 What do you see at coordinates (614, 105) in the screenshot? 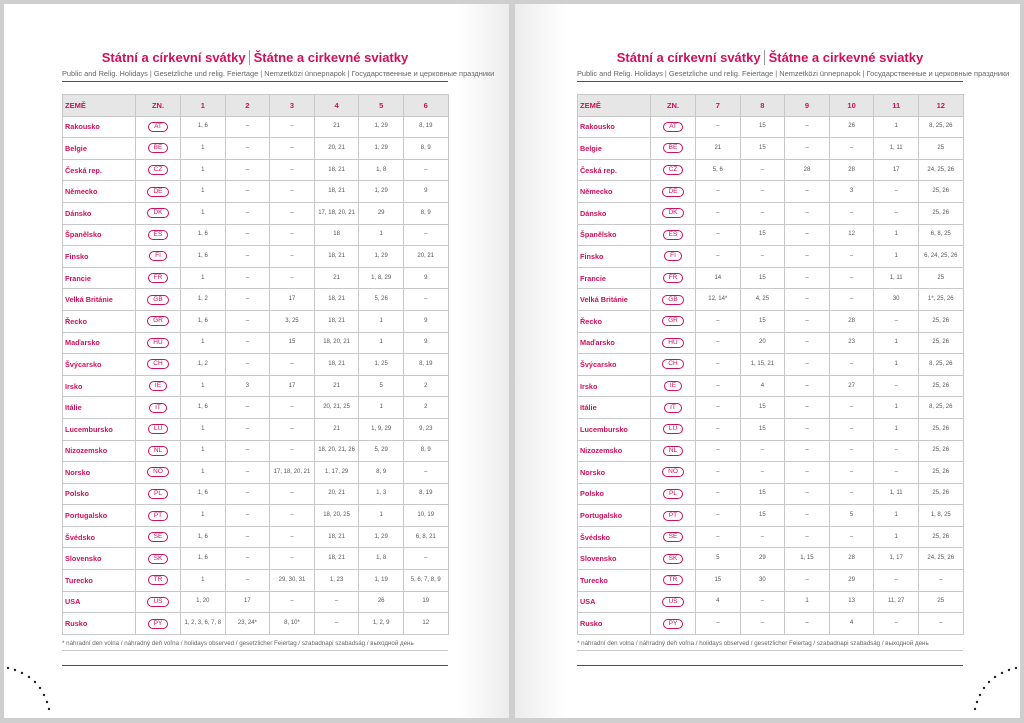
I see `column-header: ZEMĚ` at bounding box center [614, 105].